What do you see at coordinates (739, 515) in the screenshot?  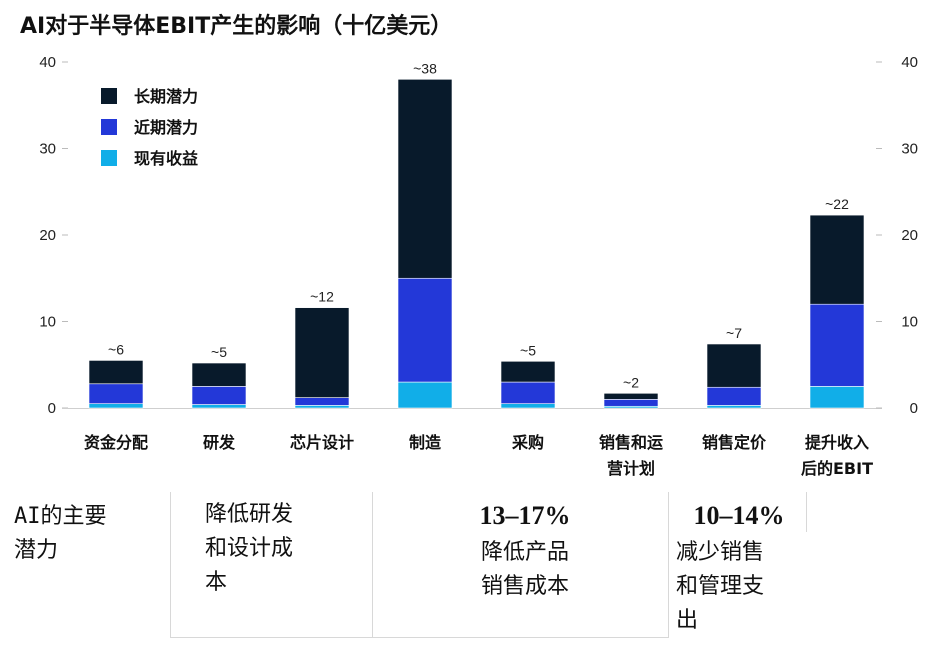 I see `panel-percent: 10–14%` at bounding box center [739, 515].